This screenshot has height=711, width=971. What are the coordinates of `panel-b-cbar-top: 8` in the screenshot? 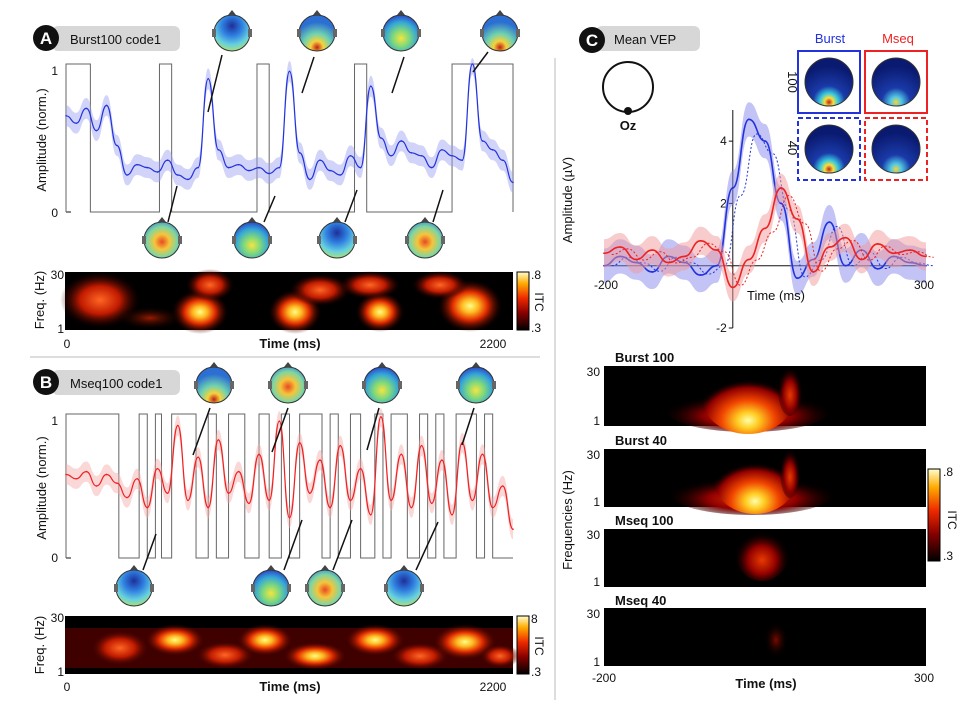 It's located at (534, 619).